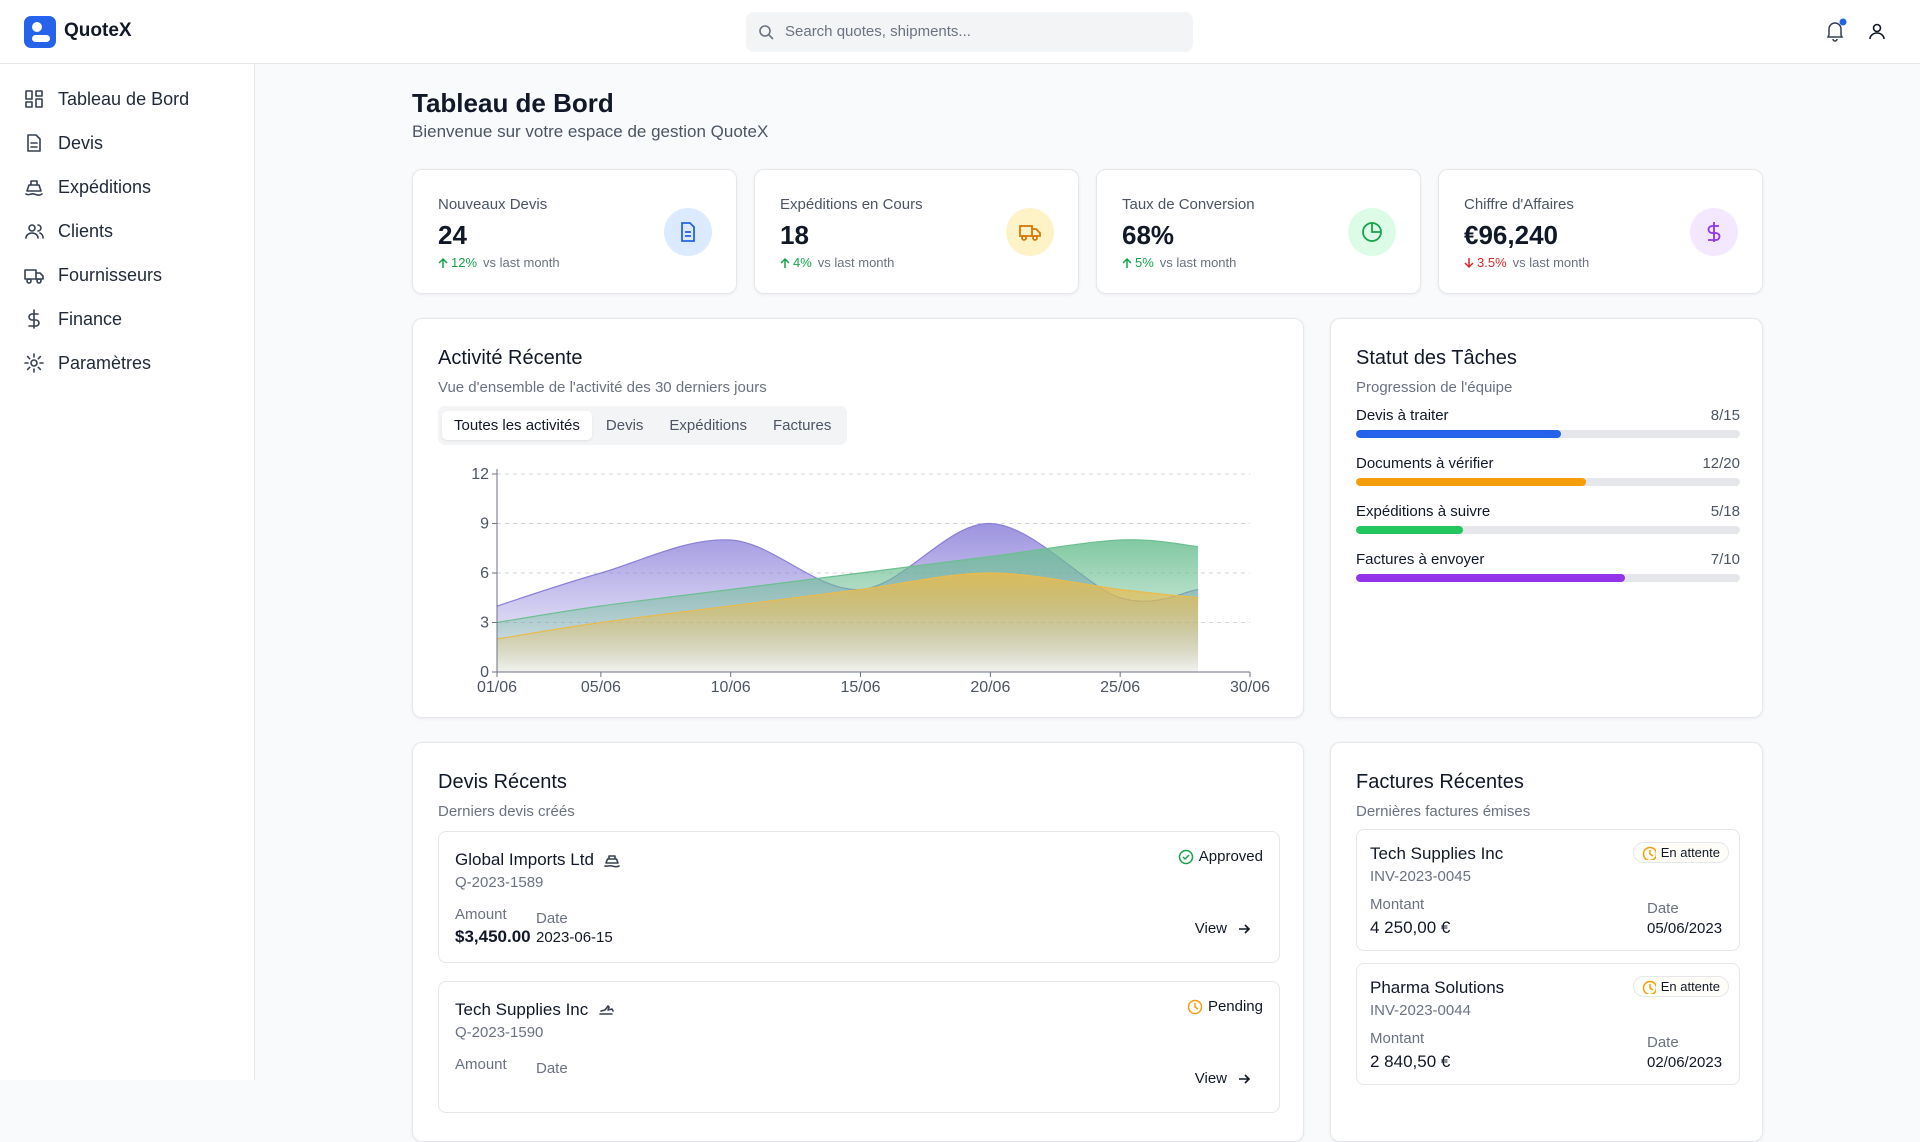  Describe the element at coordinates (990, 687) in the screenshot. I see `x-tick-label: 20/06` at that location.